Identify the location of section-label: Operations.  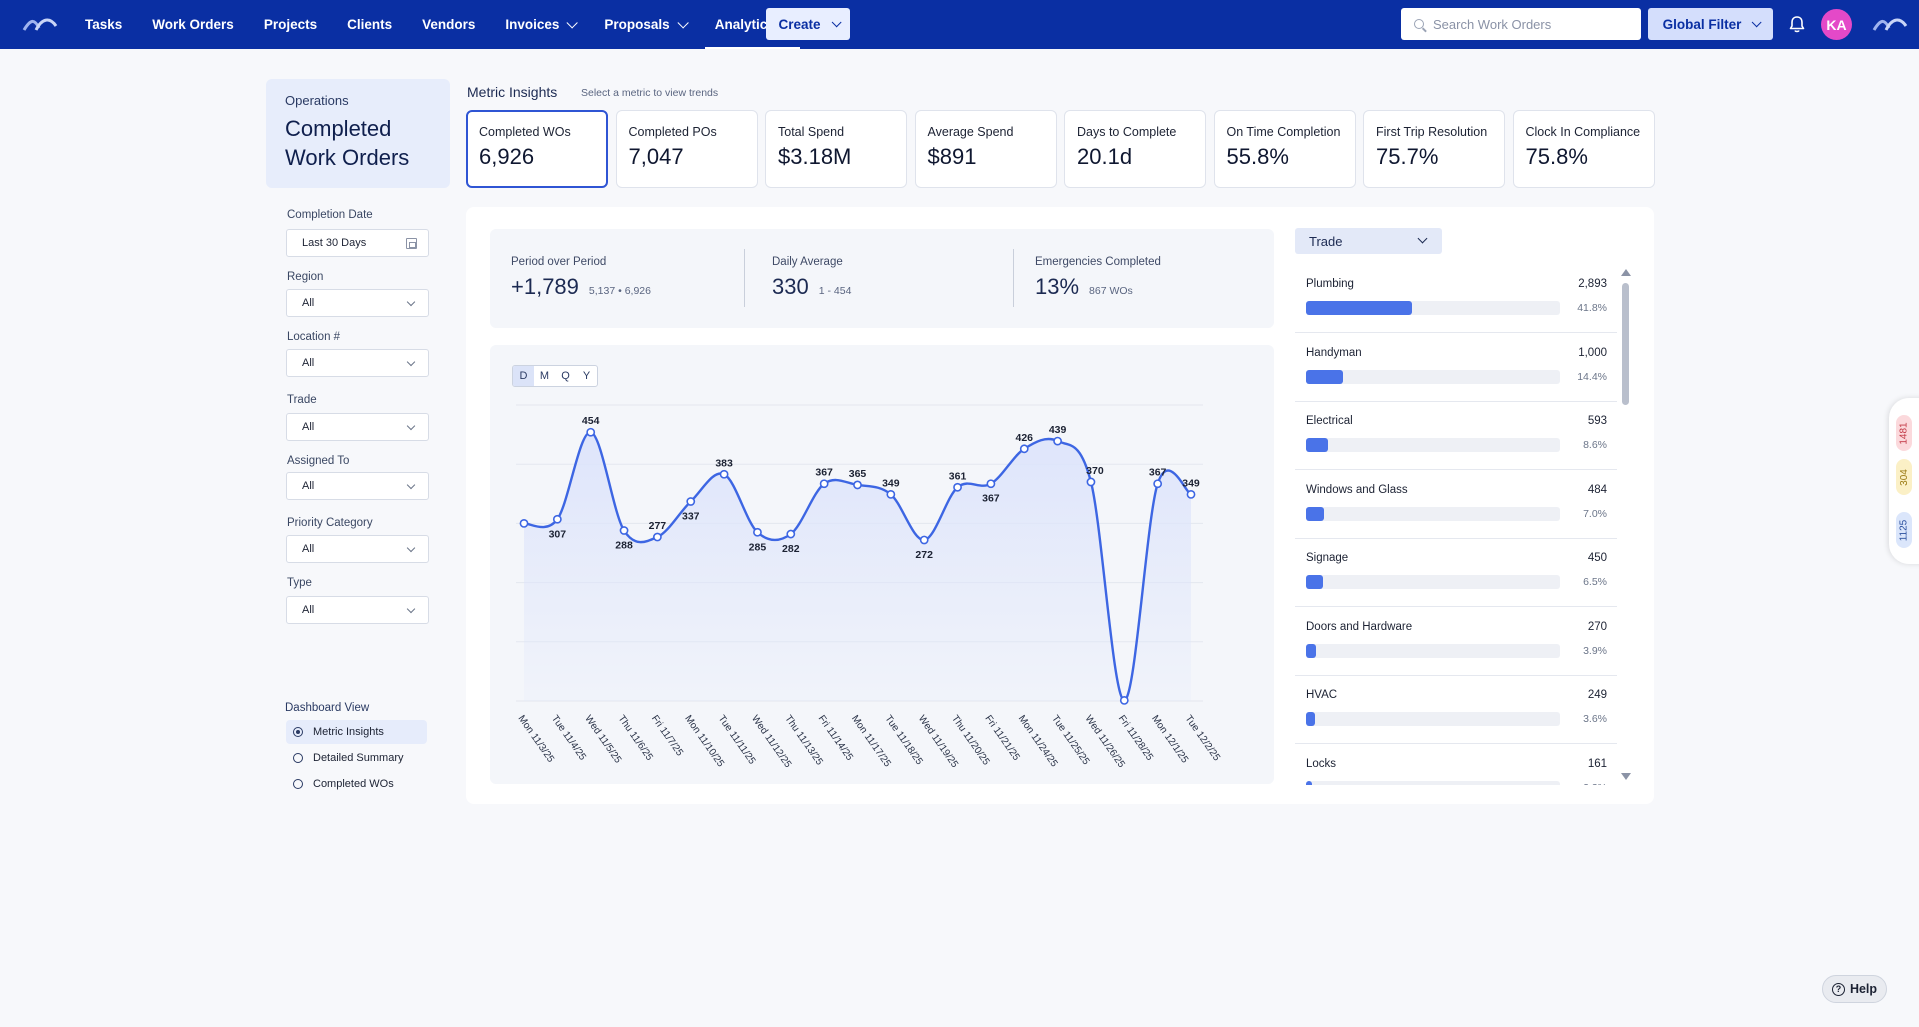
(317, 100).